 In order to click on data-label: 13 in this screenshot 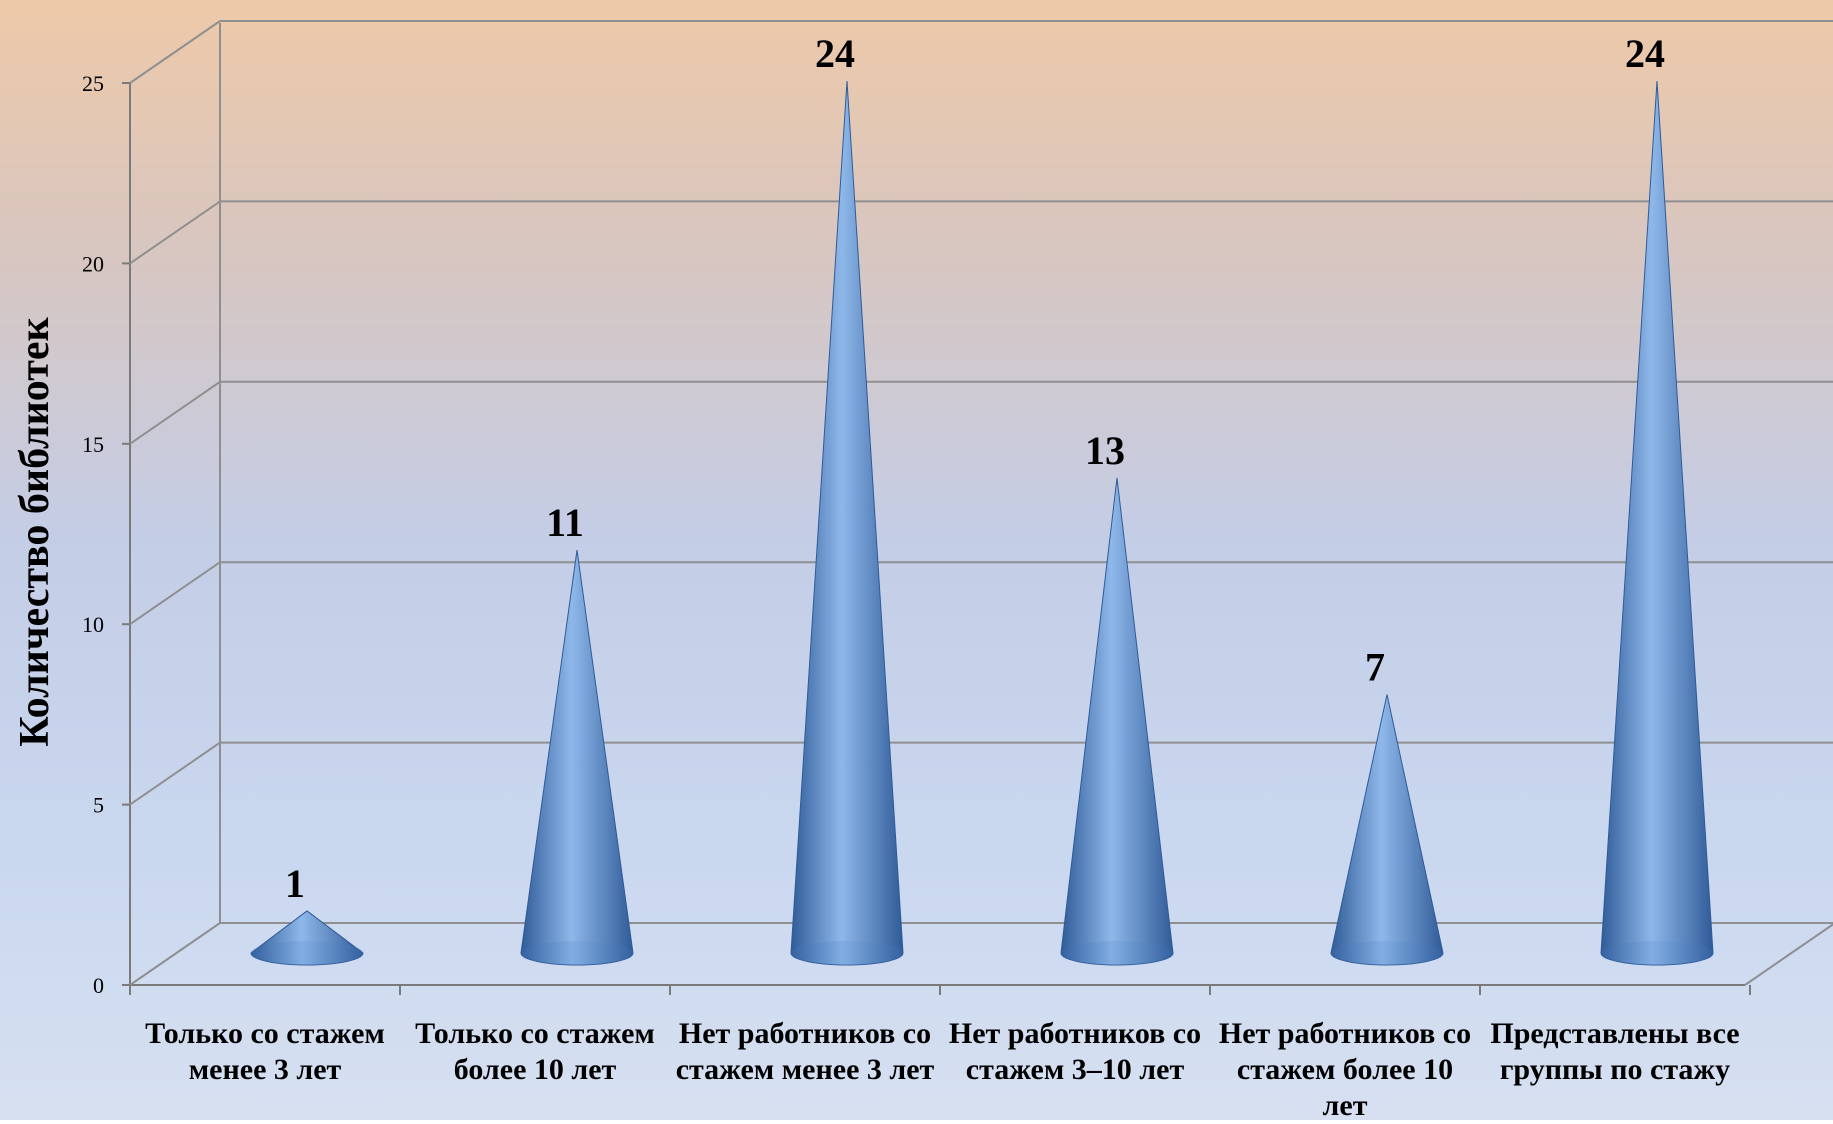, I will do `click(1105, 450)`.